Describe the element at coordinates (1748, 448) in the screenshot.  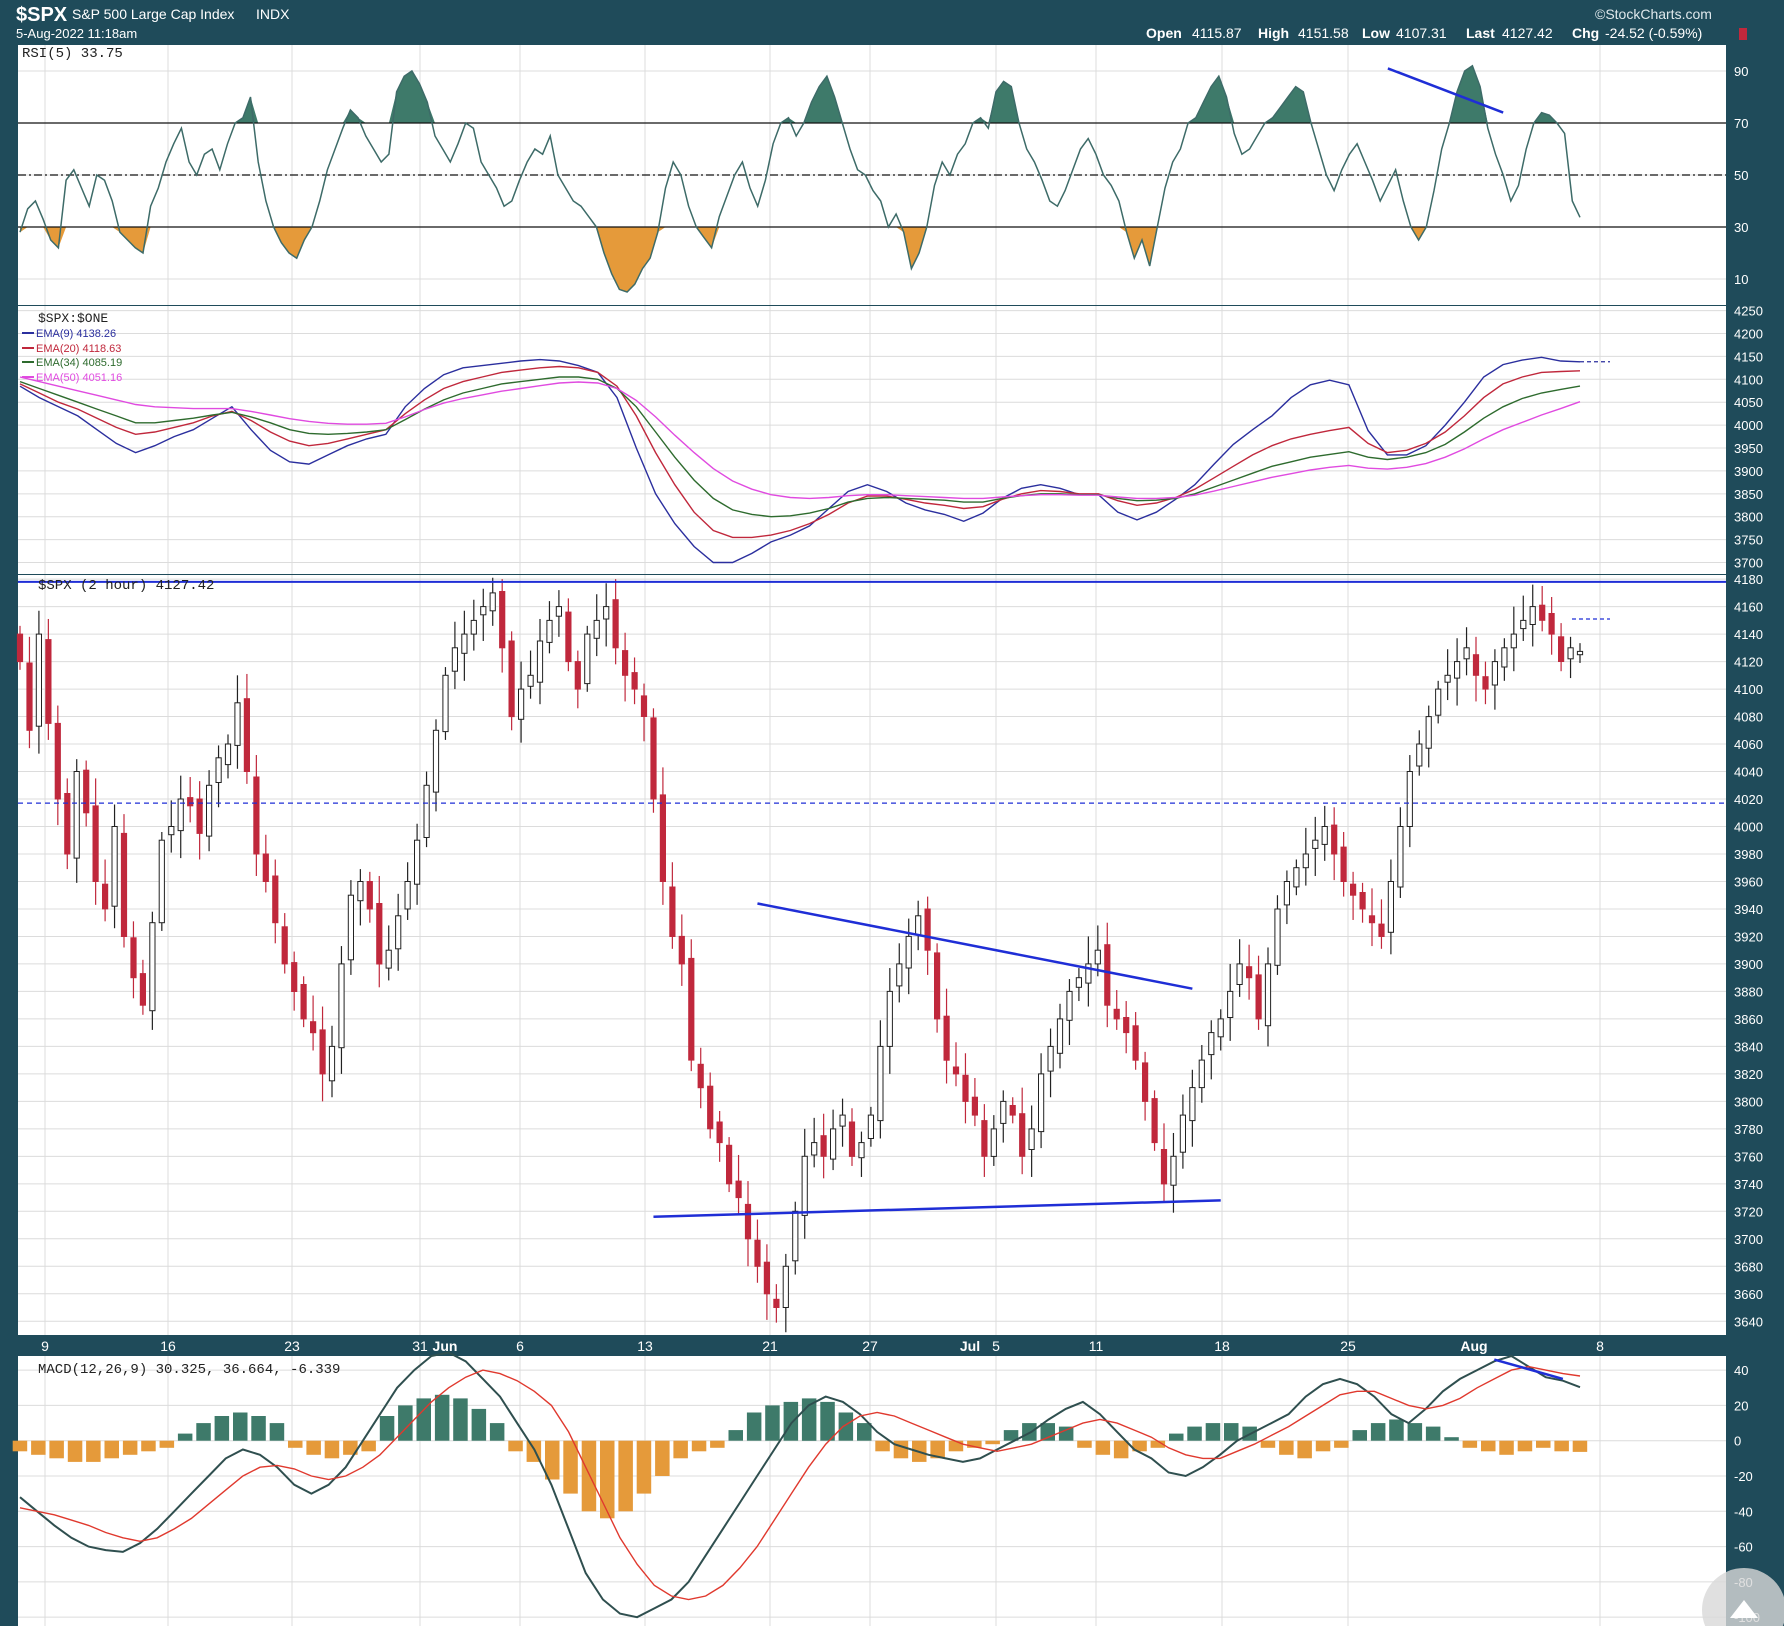
I see `y-tick-label: 3950` at that location.